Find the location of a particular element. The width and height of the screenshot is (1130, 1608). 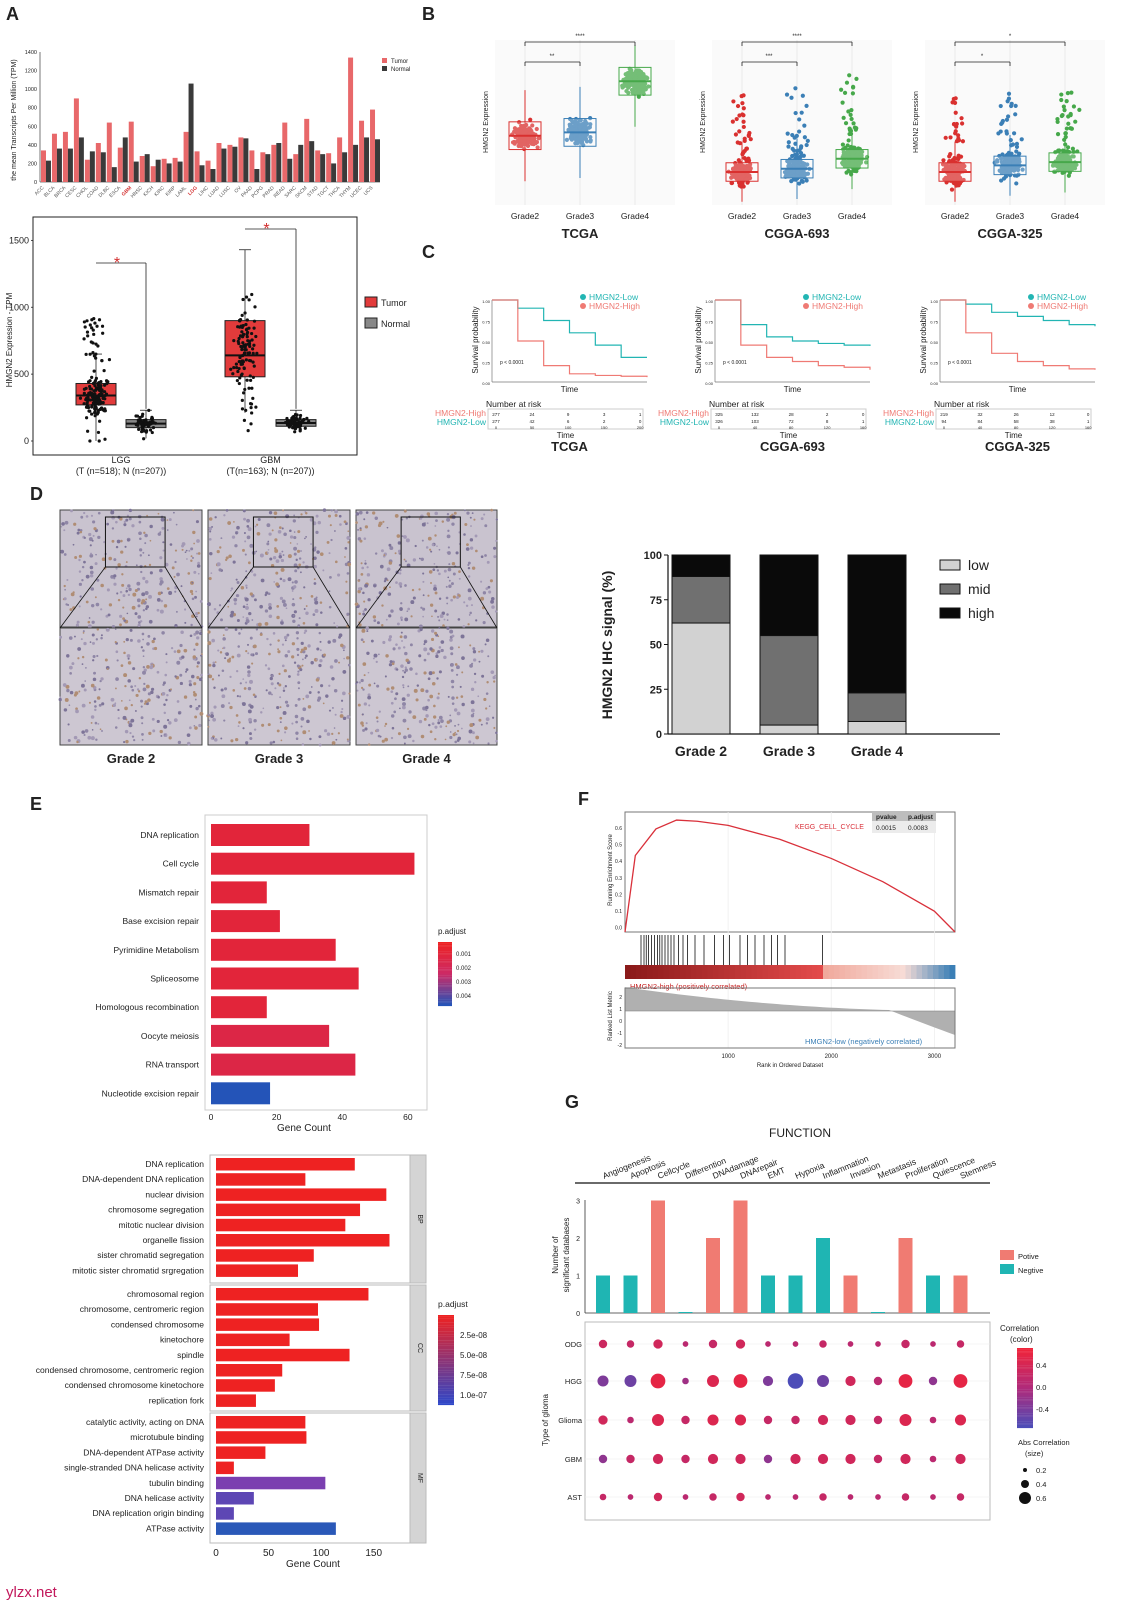

colorbar-tick: 0.0 is located at coordinates (1041, 1387).